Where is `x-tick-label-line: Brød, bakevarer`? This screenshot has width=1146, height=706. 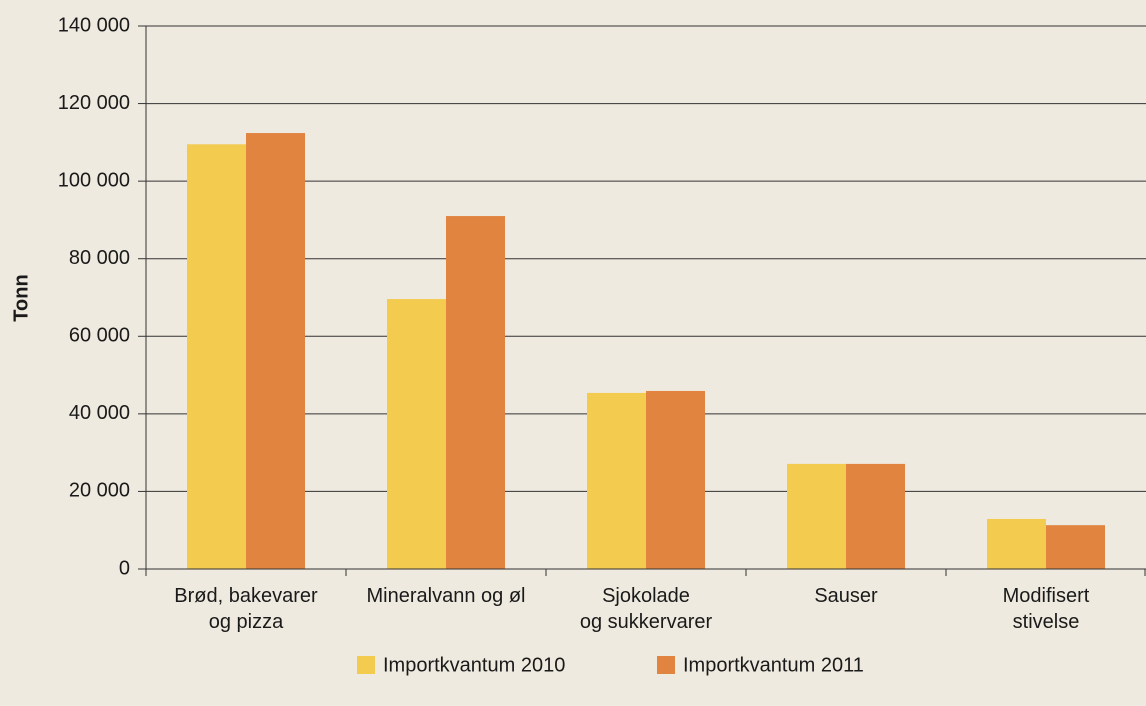 x-tick-label-line: Brød, bakevarer is located at coordinates (246, 596).